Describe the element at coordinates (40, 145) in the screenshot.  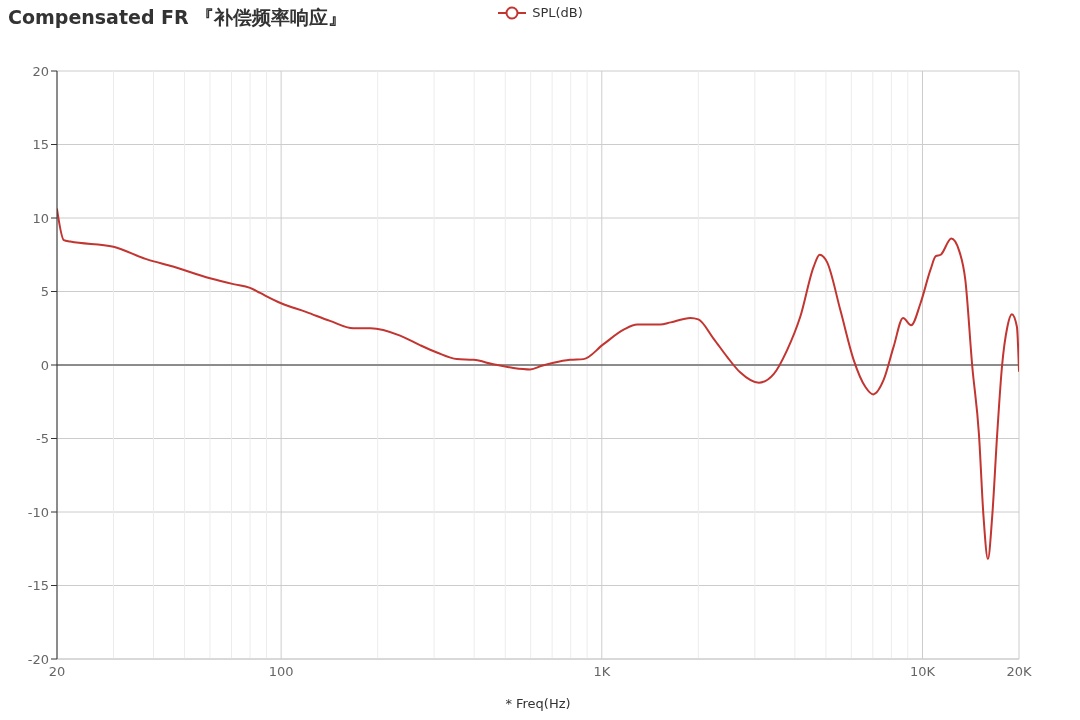
I see `y-tick-label: 15` at that location.